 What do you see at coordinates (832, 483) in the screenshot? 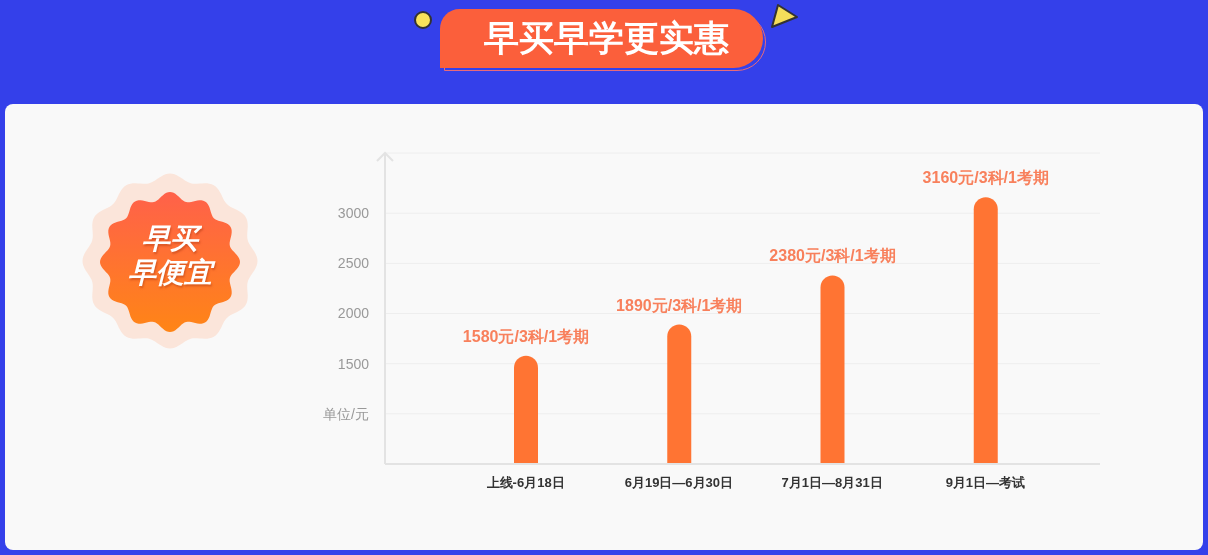
I see `x-tick-label: 7月1日—8月31日` at bounding box center [832, 483].